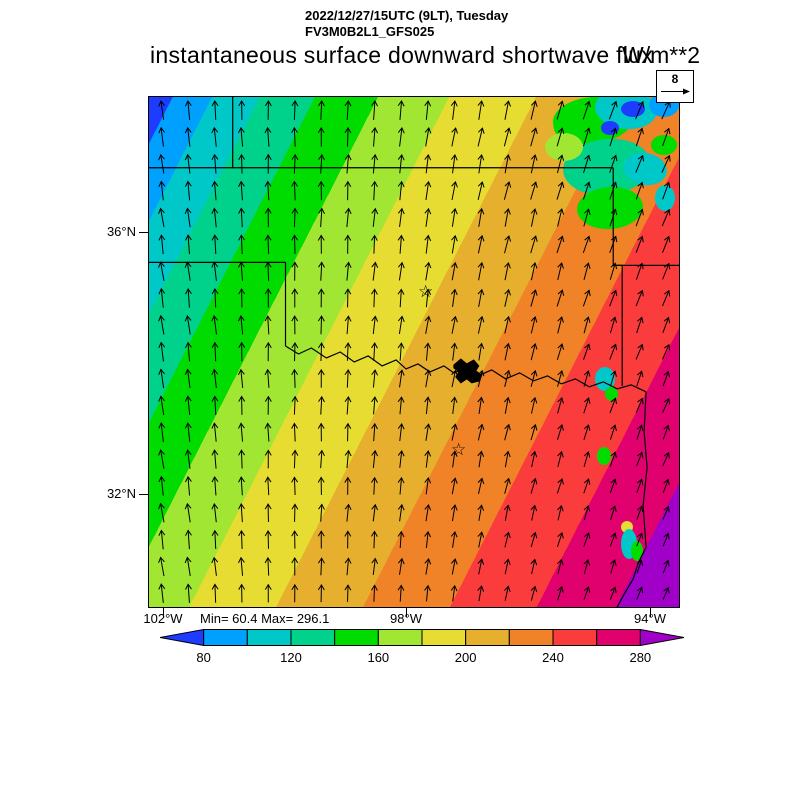 The height and width of the screenshot is (800, 800). I want to click on colorbar-tick-label: 200, so click(465, 657).